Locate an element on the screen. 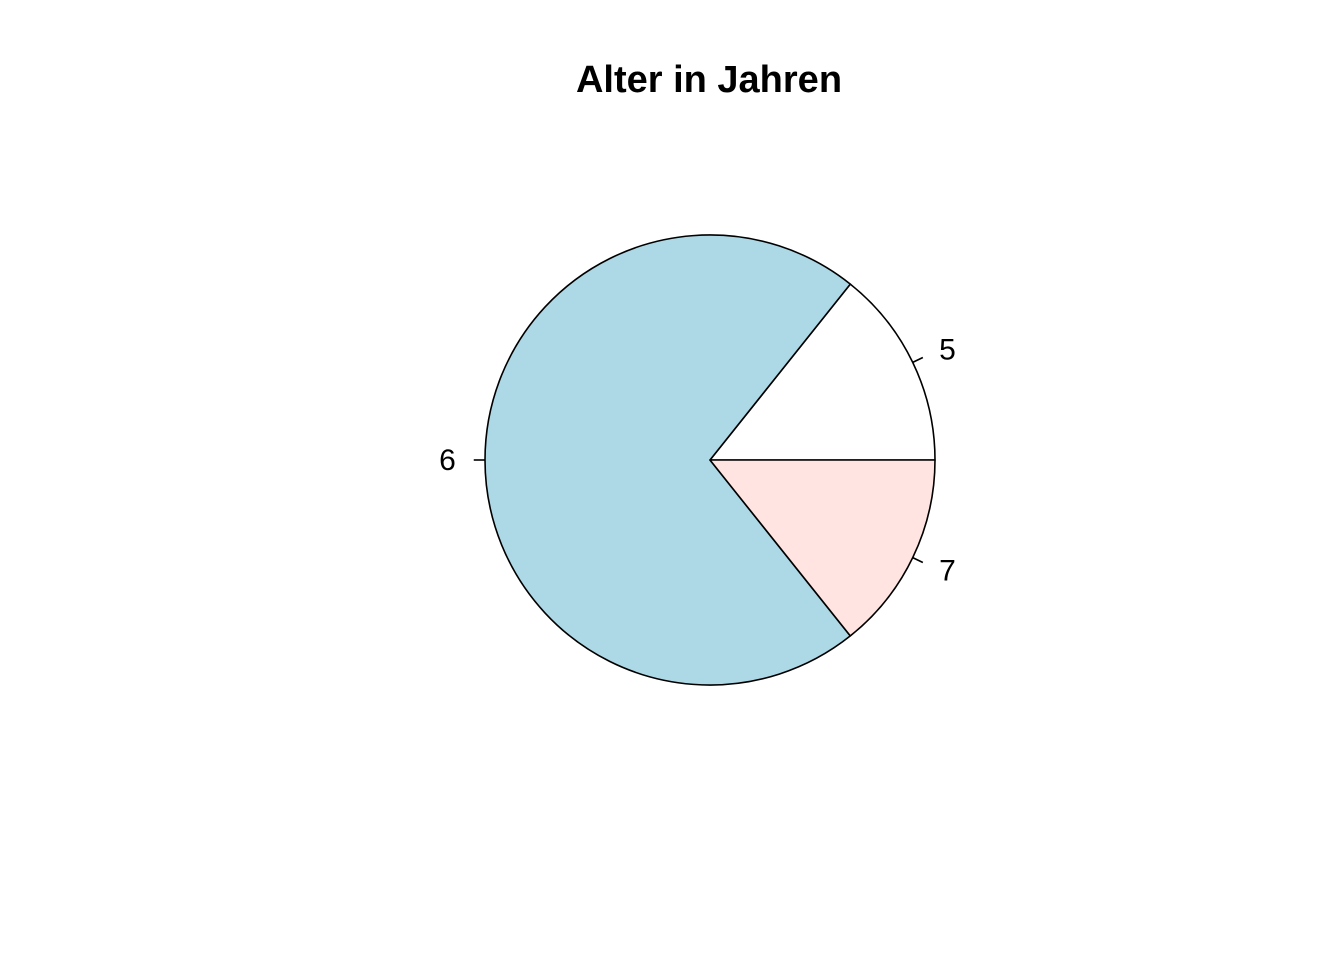 The image size is (1344, 960). pie-label-5: 5 is located at coordinates (947, 350).